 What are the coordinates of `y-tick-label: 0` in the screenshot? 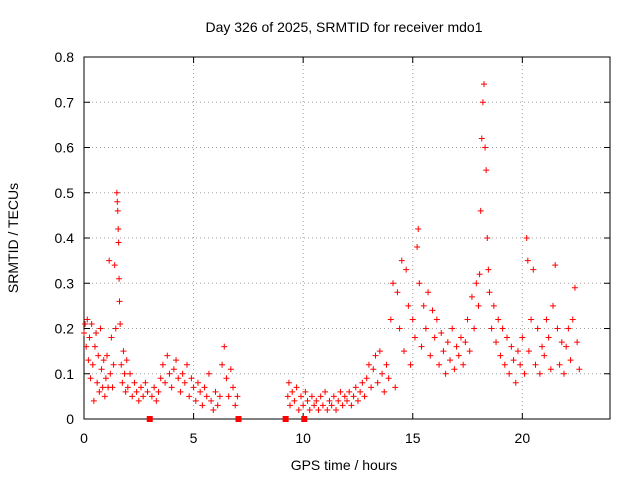 It's located at (70, 419).